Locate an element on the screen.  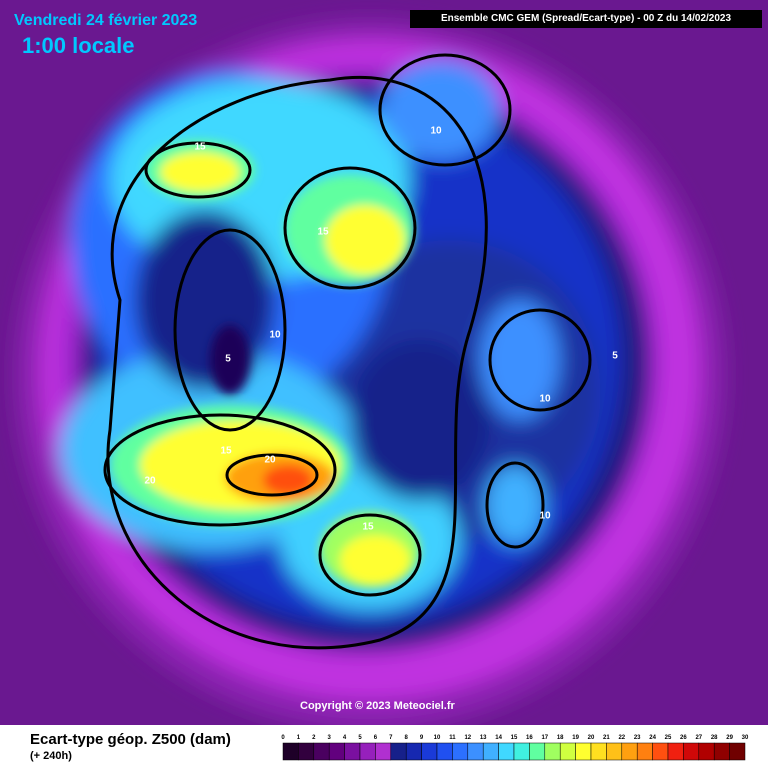
colorbar-label: 21 is located at coordinates (606, 738).